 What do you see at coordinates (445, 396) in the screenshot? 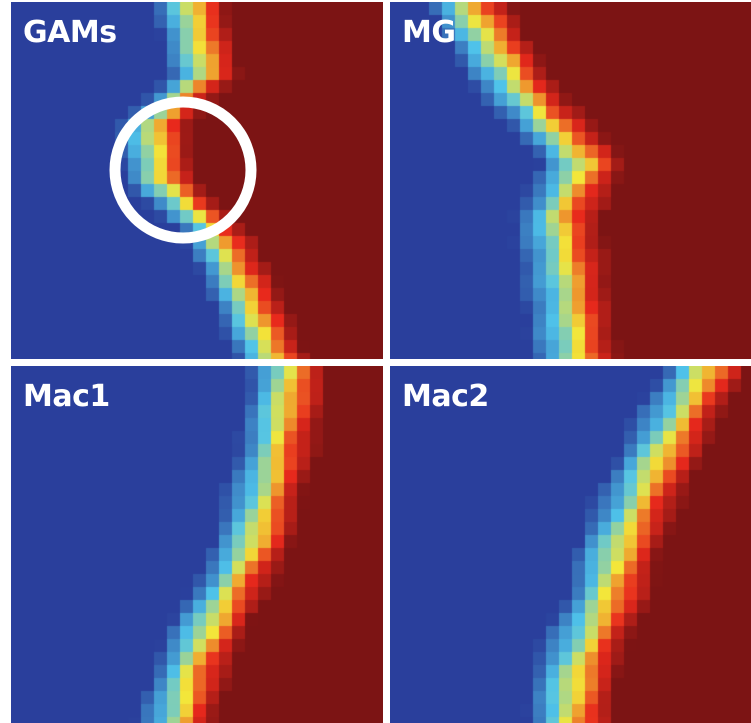
I see `panel-title-mac2: Mac2` at bounding box center [445, 396].